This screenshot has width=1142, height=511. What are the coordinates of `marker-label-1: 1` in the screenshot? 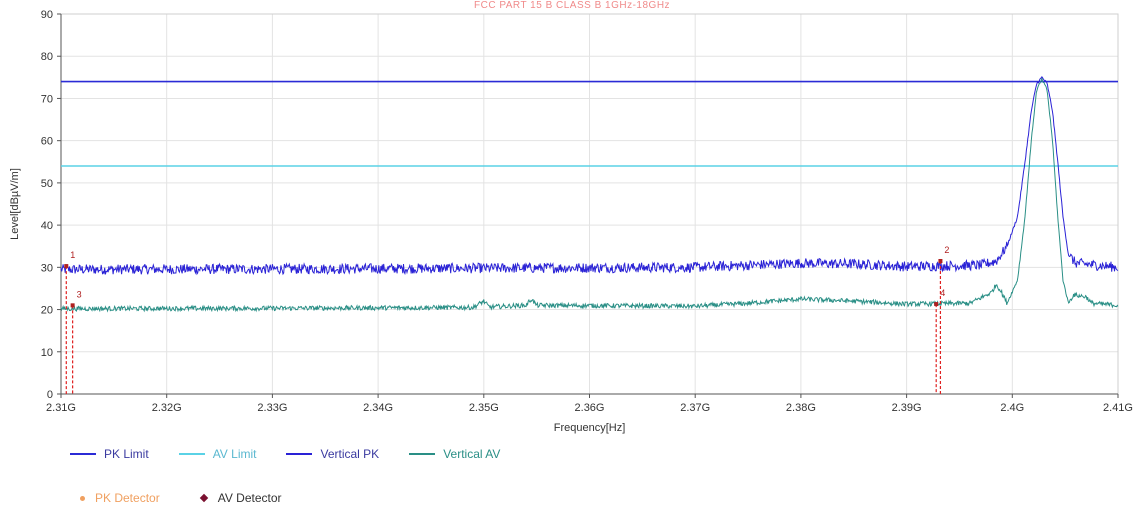 It's located at (72, 255).